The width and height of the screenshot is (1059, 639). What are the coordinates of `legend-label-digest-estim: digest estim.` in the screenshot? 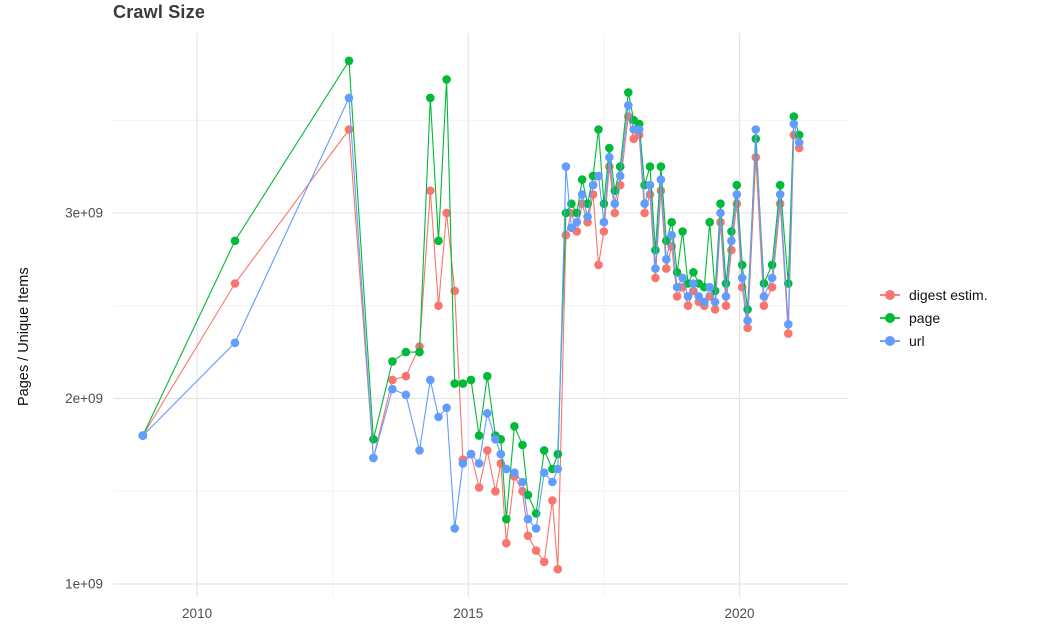 It's located at (948, 295).